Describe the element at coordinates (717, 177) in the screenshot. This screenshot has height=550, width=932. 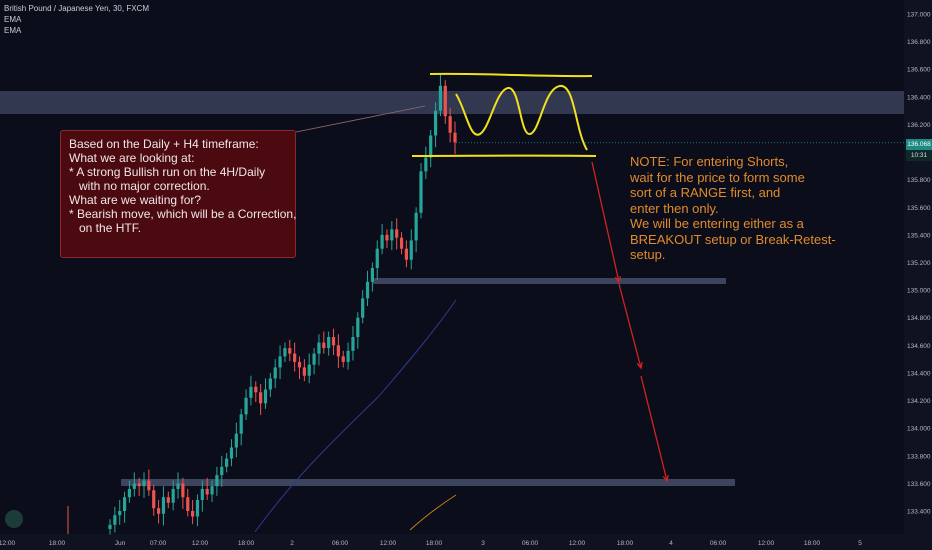
I see `note-line: wait for the price to form some` at that location.